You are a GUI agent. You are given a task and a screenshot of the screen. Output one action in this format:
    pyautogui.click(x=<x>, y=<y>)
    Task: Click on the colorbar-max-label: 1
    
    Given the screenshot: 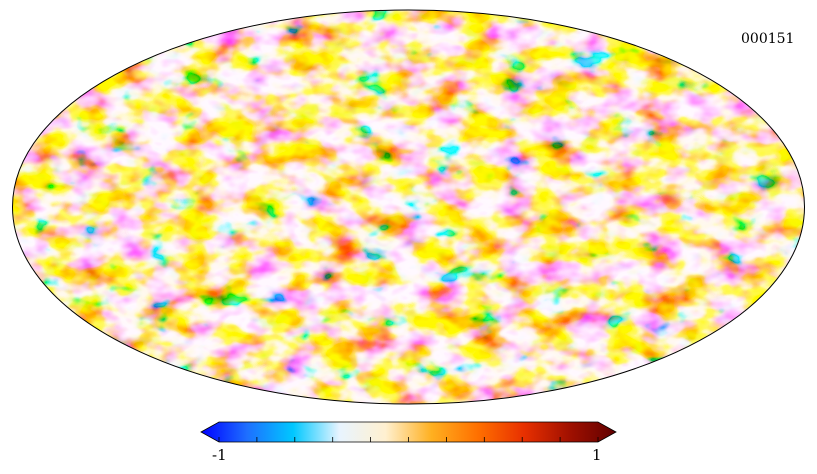 What is the action you would take?
    pyautogui.click(x=597, y=455)
    